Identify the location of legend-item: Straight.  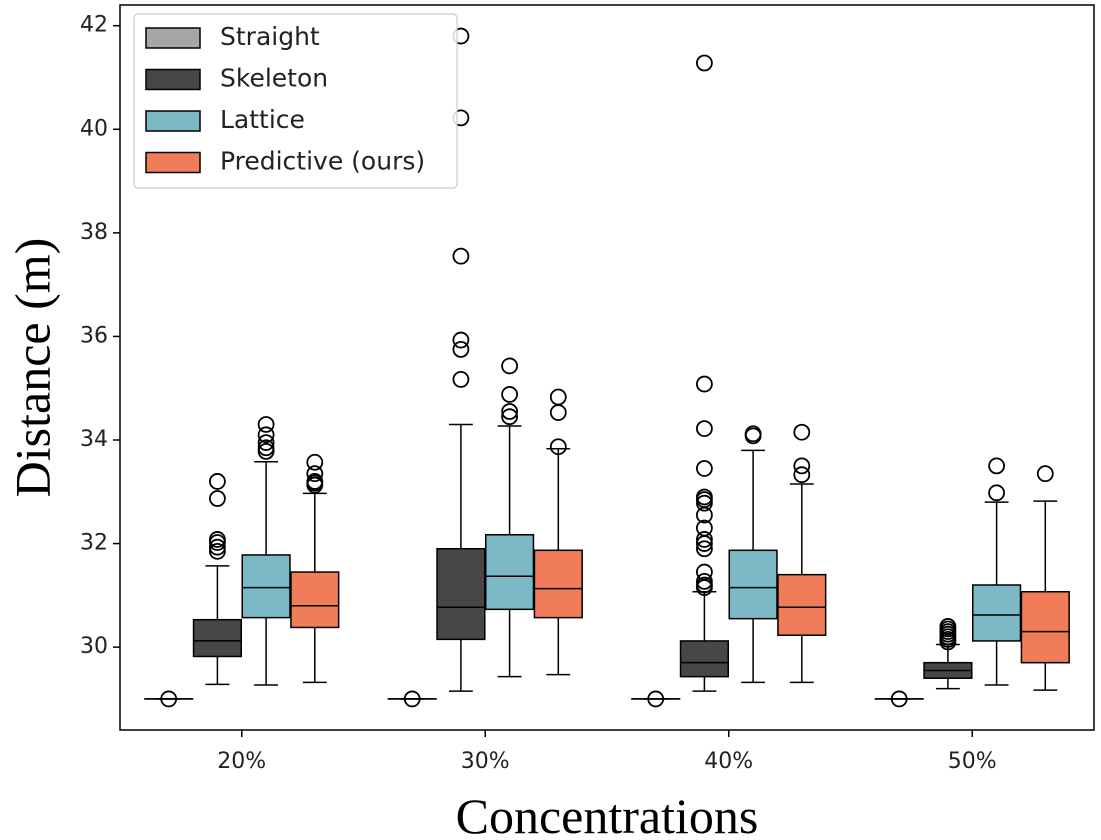
(232, 36).